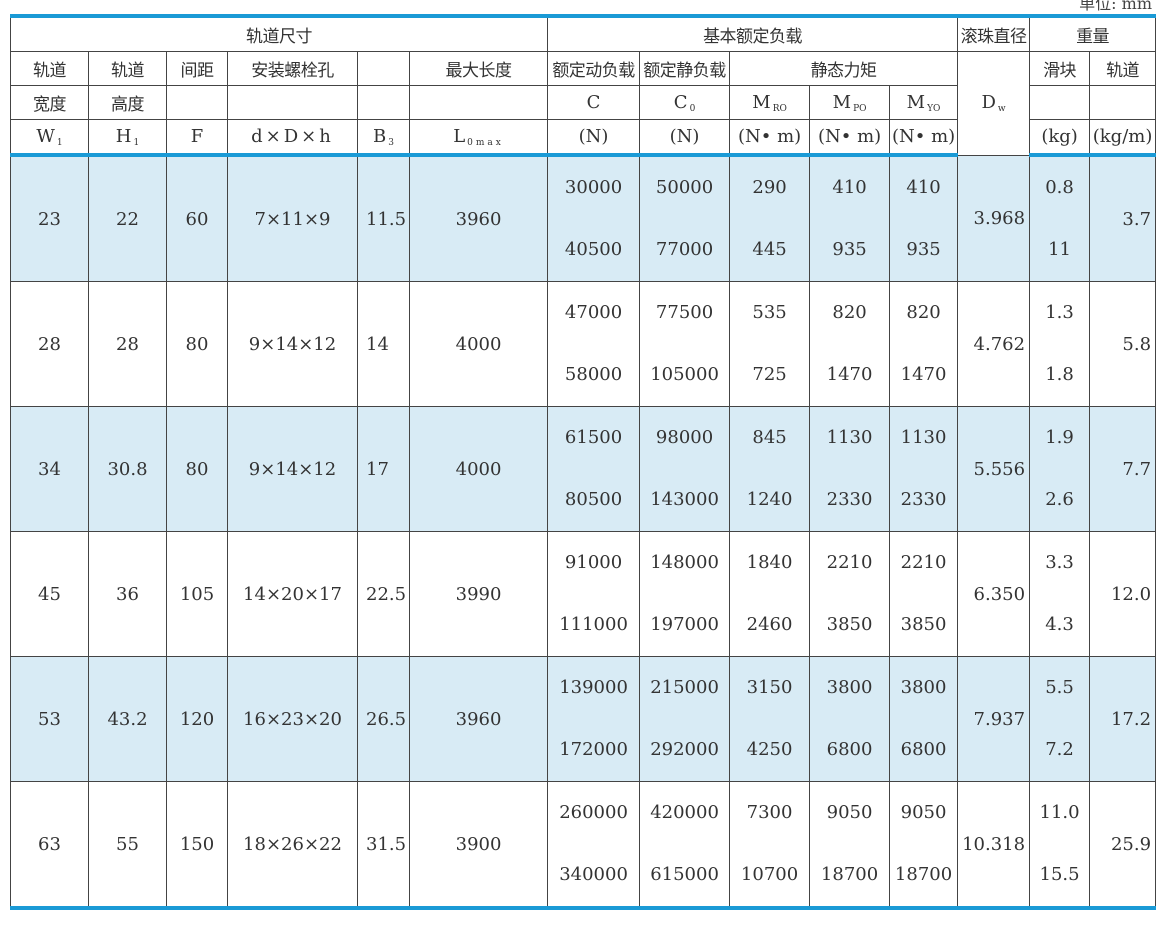 This screenshot has height=926, width=1162. I want to click on cell-c0-0: 50000, so click(684, 187).